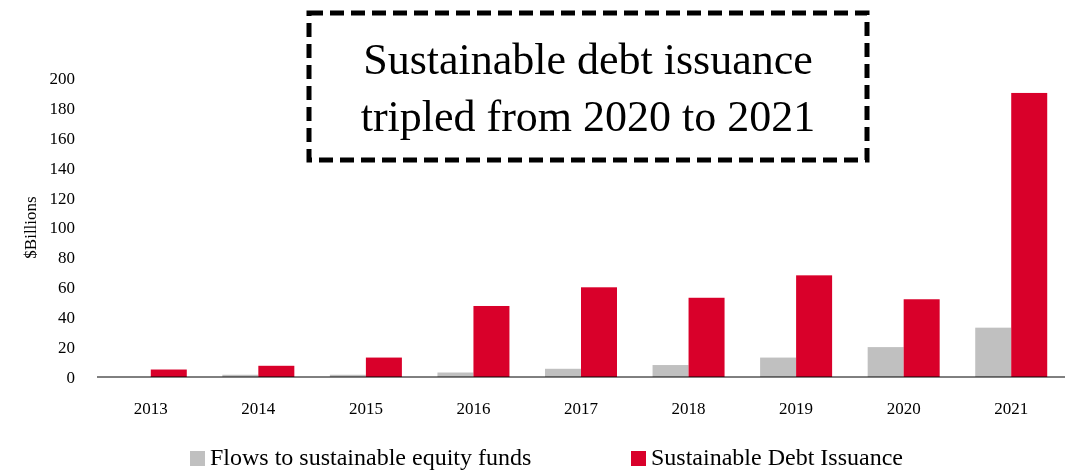  What do you see at coordinates (371, 457) in the screenshot?
I see `legend-label: Flows to sustainable equity funds` at bounding box center [371, 457].